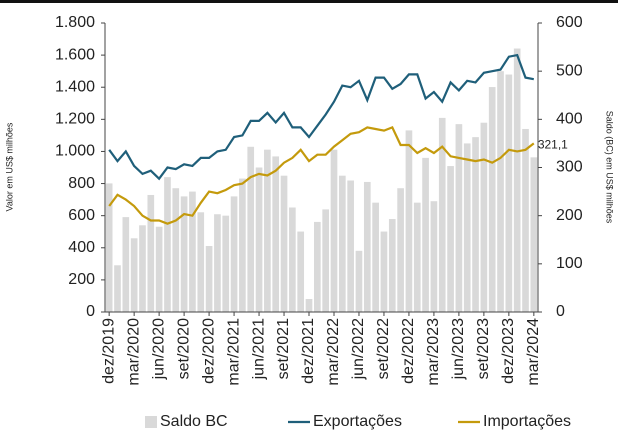 The height and width of the screenshot is (434, 618). Describe the element at coordinates (75, 86) in the screenshot. I see `y-tick-label: 1.400` at that location.